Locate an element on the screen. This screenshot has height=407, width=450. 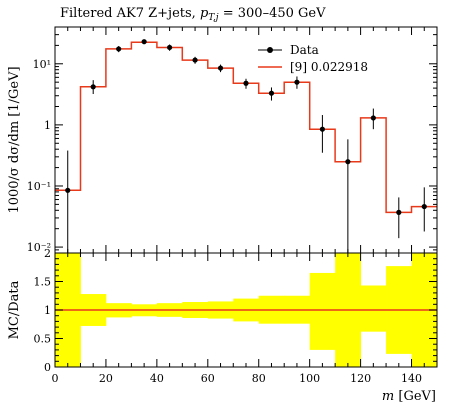
main-y-tick-label: 10¹ is located at coordinates (42, 64).